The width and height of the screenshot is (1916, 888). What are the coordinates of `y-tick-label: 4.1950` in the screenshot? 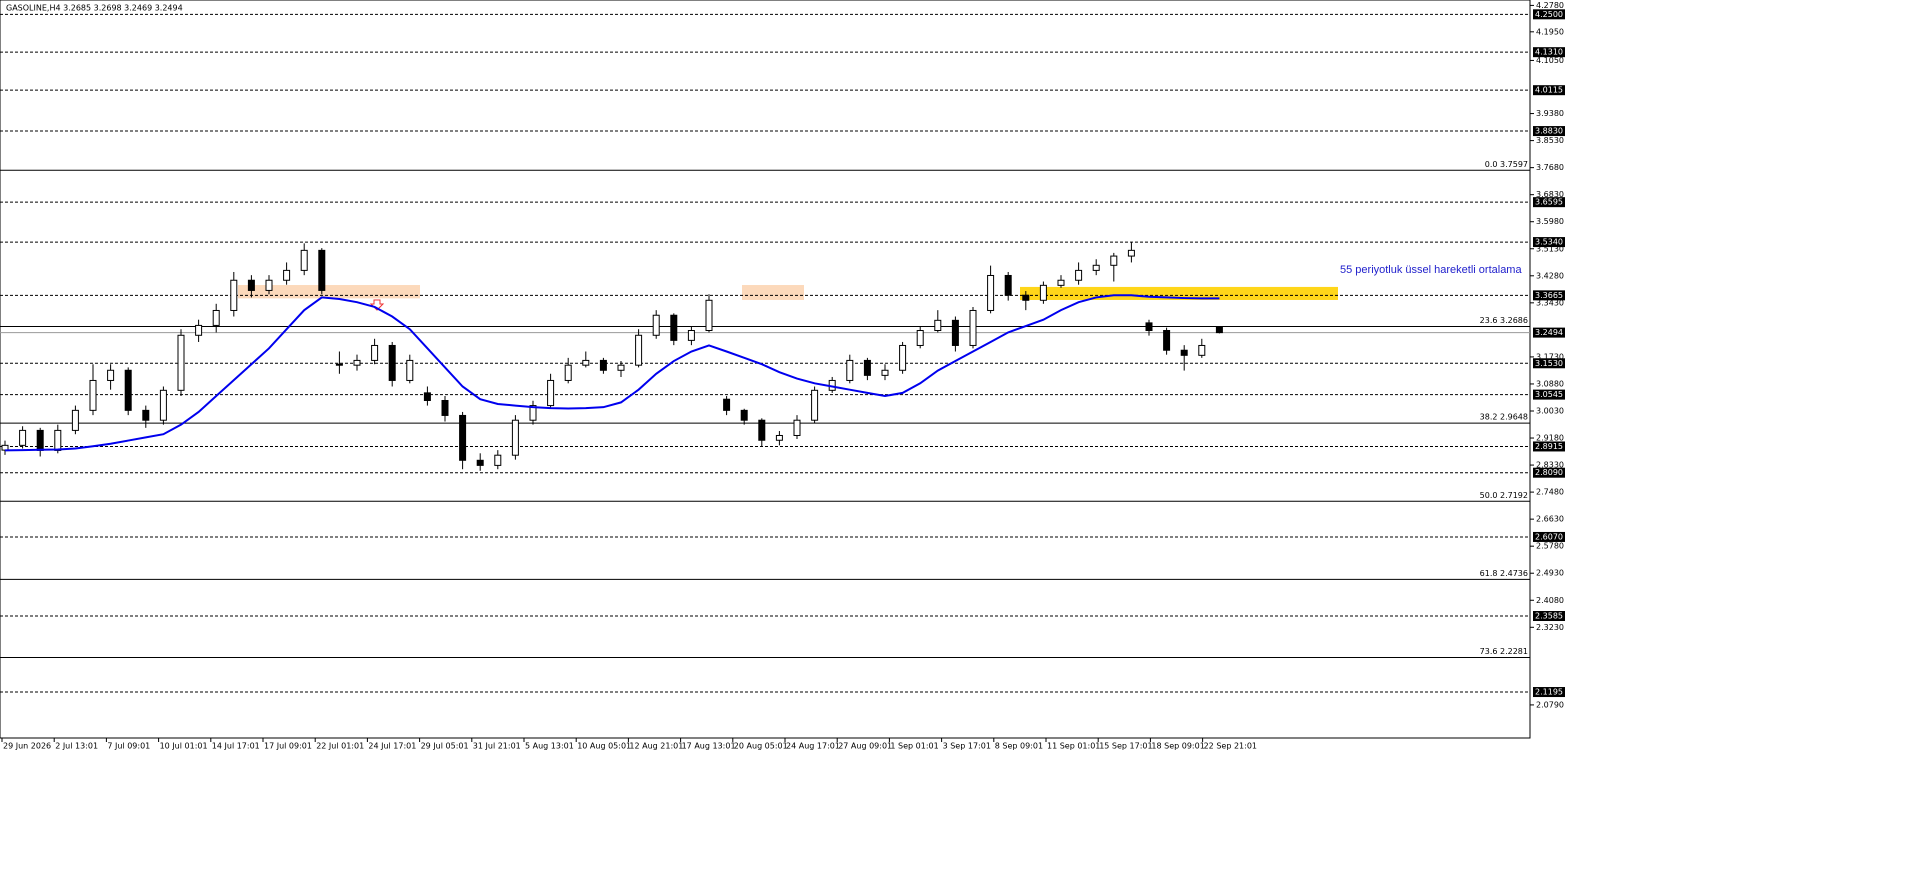 It's located at (1550, 31).